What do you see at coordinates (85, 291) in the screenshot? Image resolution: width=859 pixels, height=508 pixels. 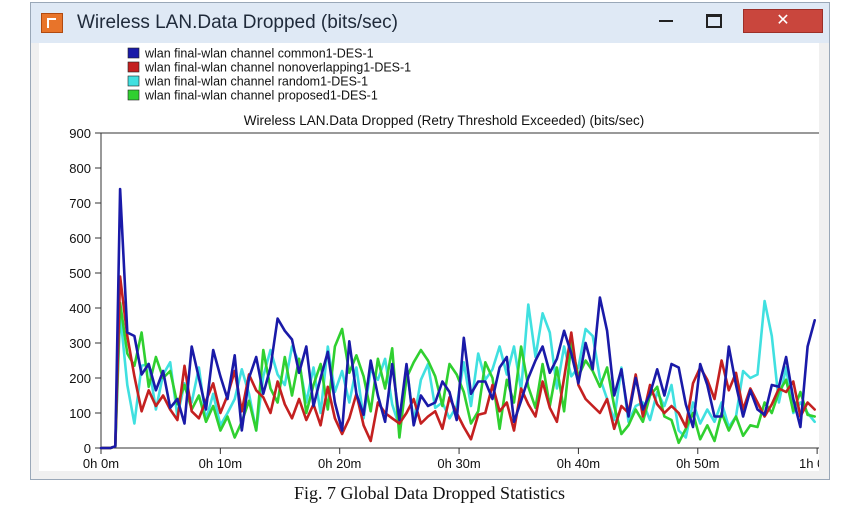 I see `y-axis: 0 100 200 300 400 500 600 700 800 900` at bounding box center [85, 291].